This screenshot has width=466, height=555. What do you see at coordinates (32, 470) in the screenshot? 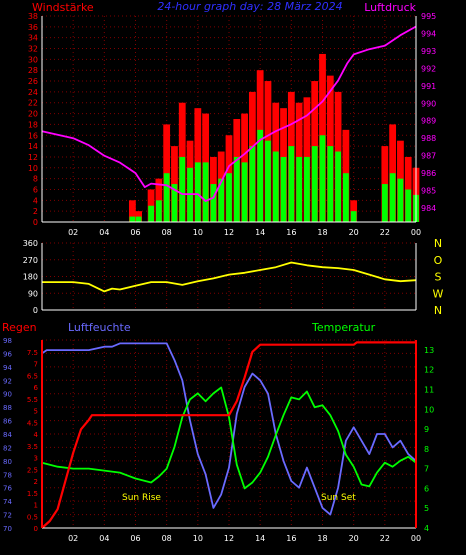
I see `rain-tick-label: 2.5` at bounding box center [32, 470].